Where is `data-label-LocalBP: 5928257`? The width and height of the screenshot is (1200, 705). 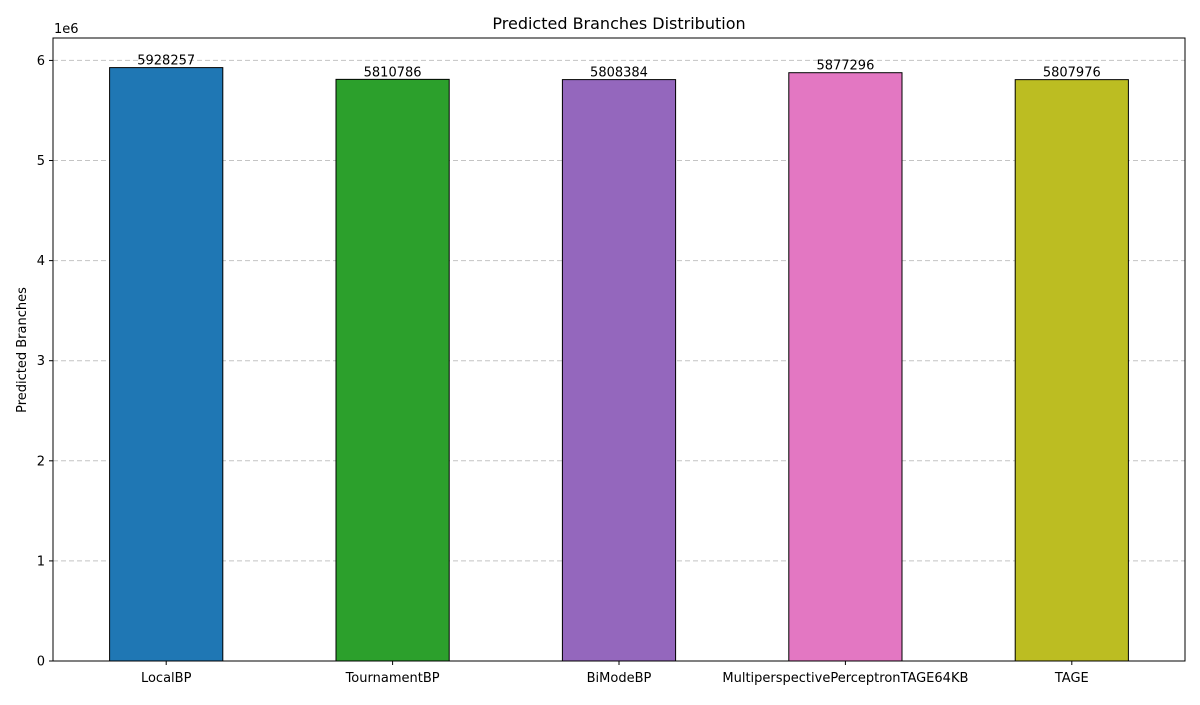
data-label-LocalBP: 5928257 is located at coordinates (166, 61).